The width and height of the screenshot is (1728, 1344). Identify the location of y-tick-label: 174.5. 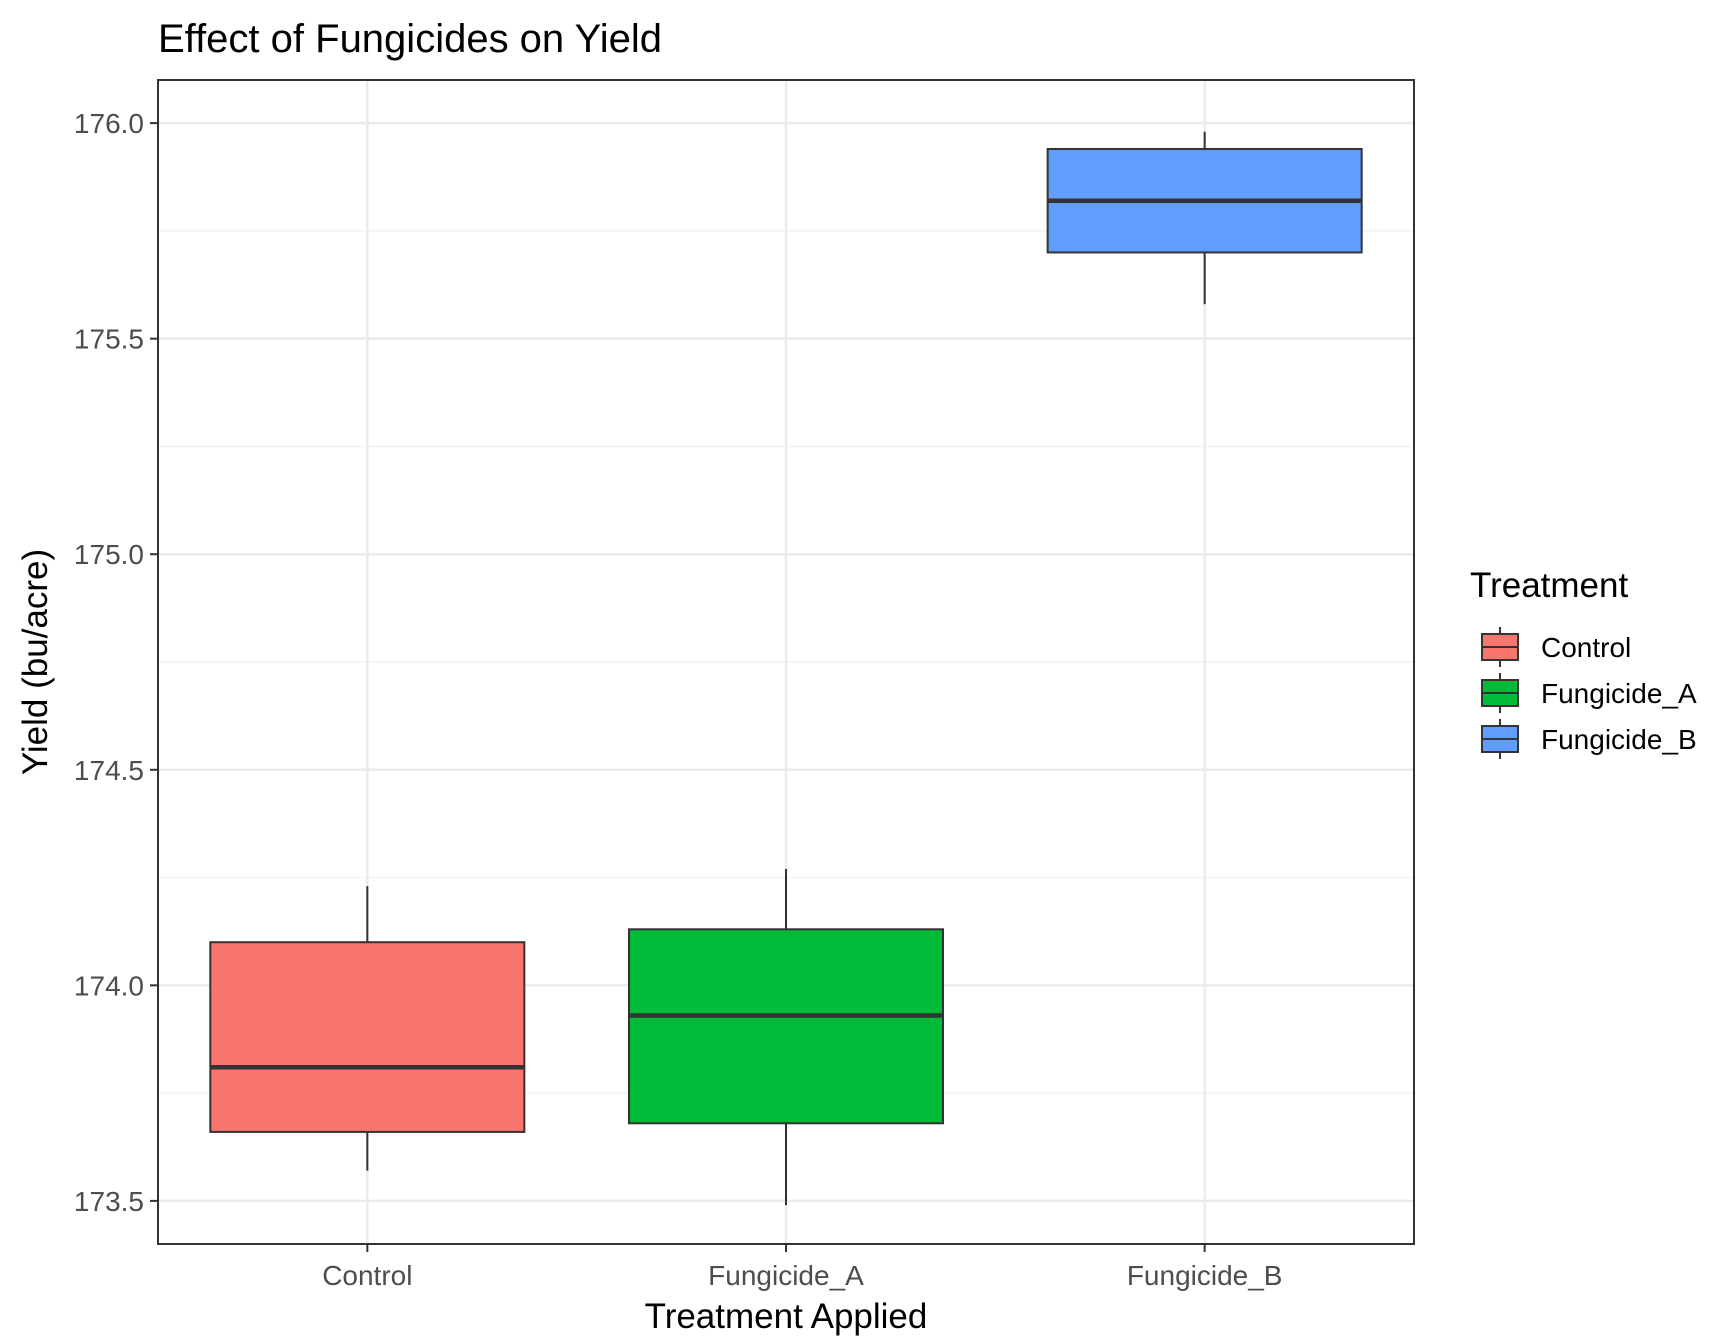
(109, 770).